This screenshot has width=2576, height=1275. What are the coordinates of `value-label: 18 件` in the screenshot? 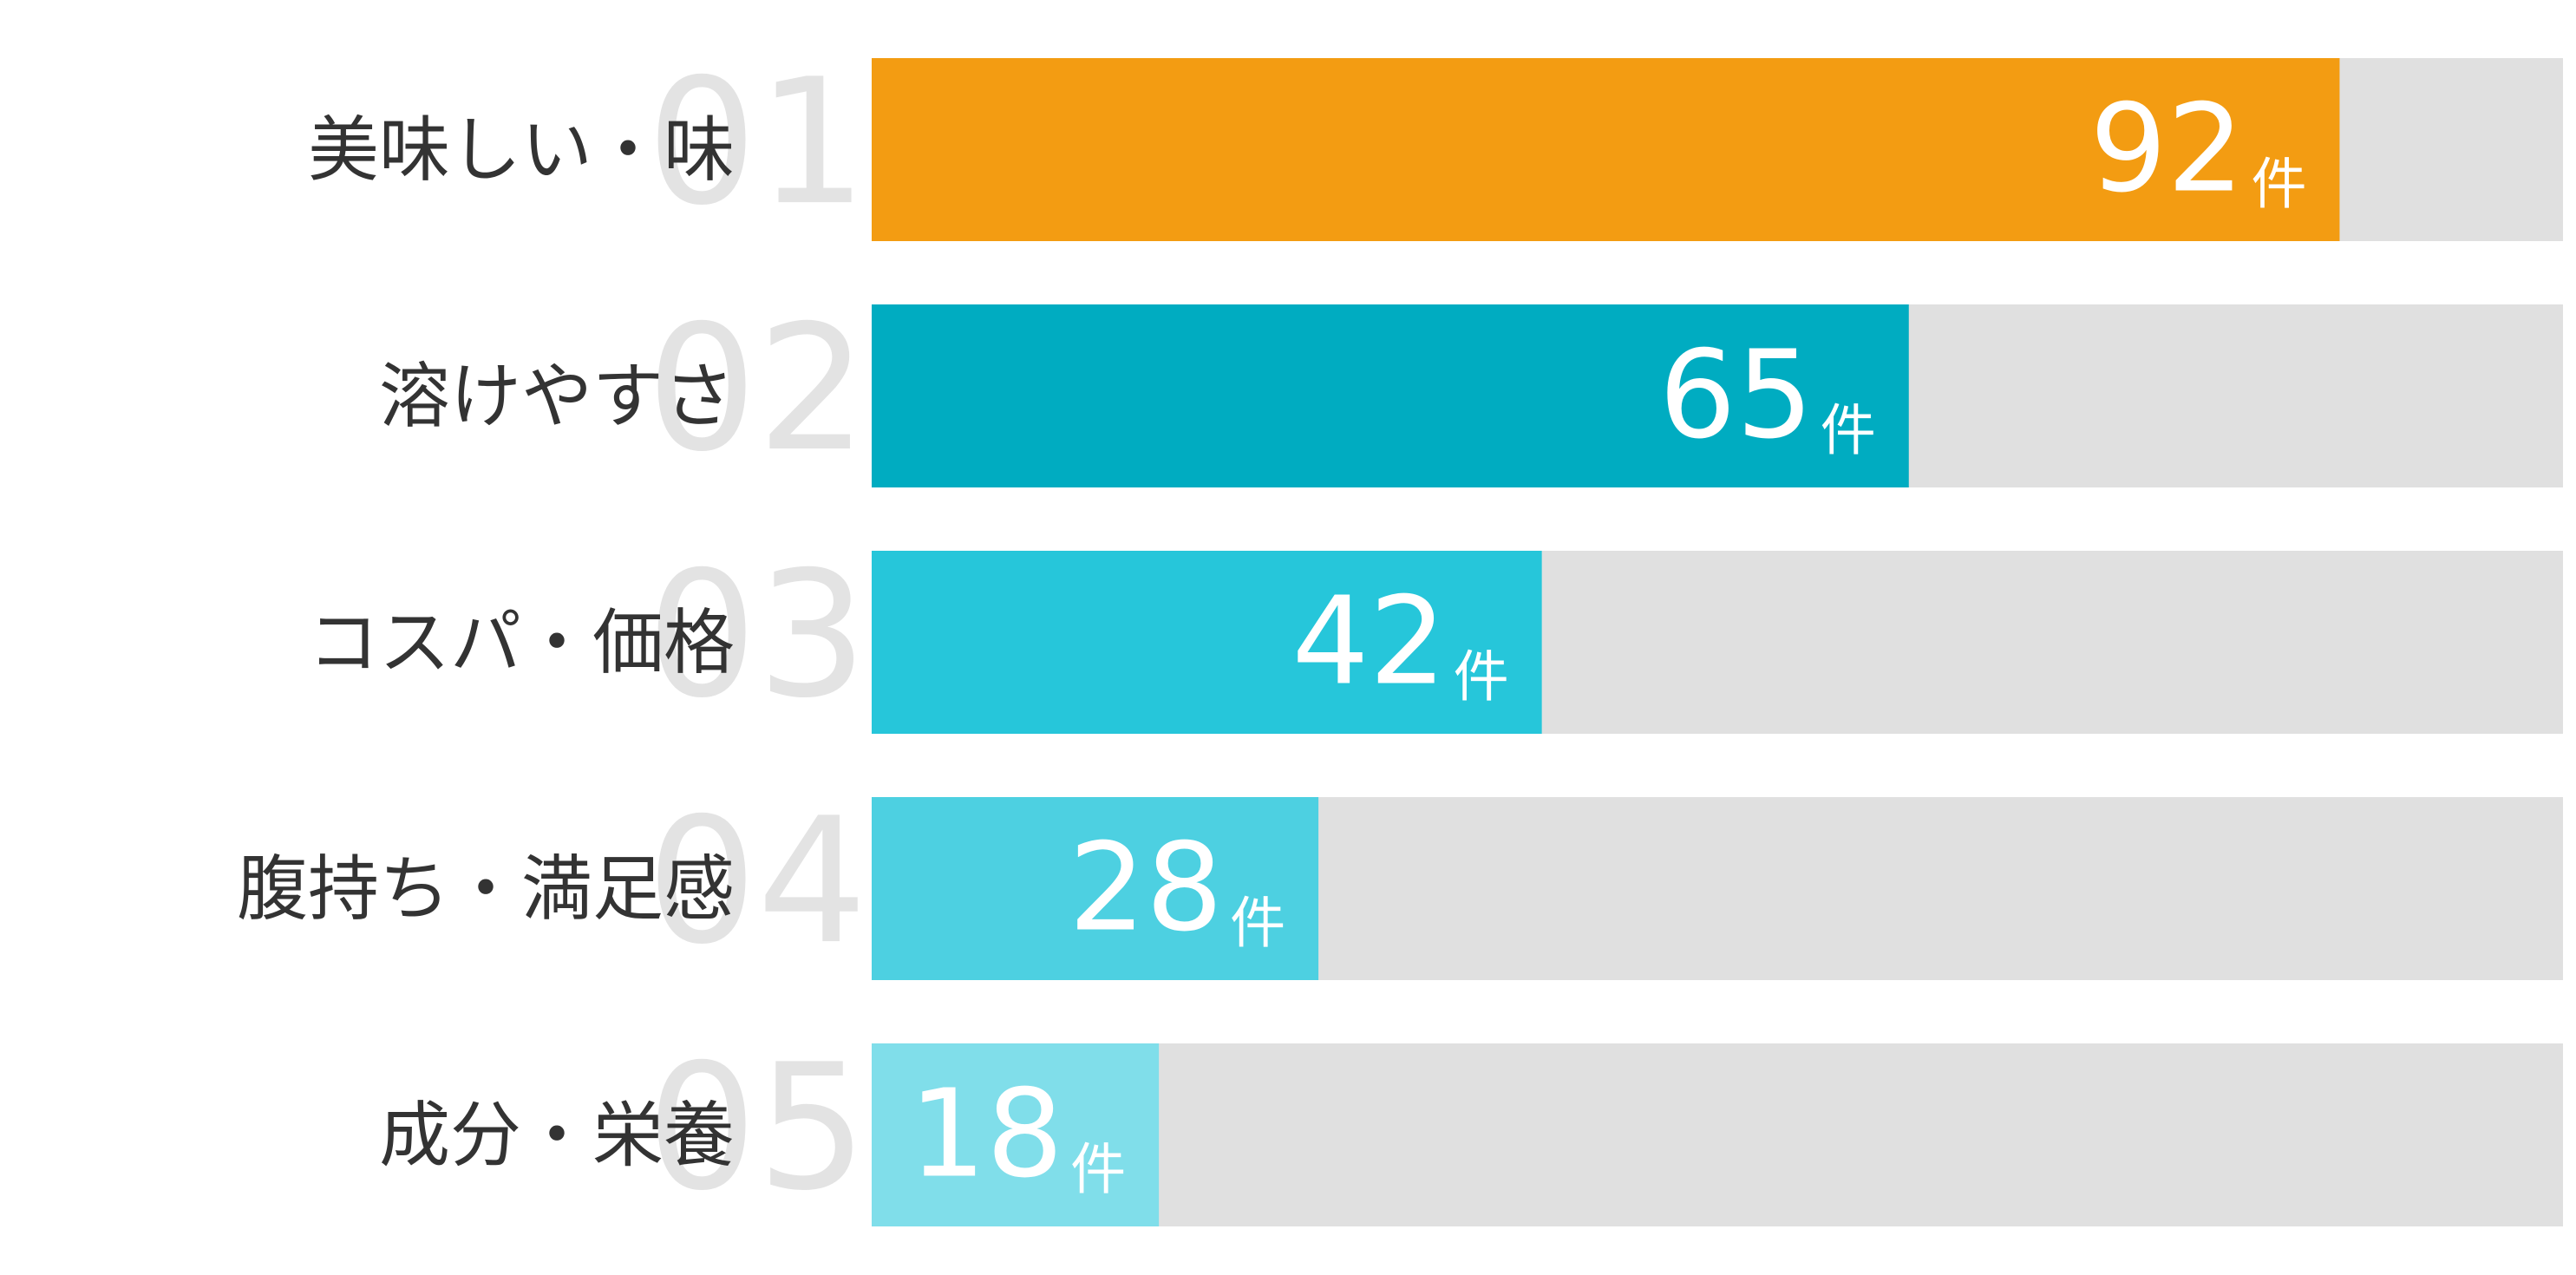 It's located at (1017, 1134).